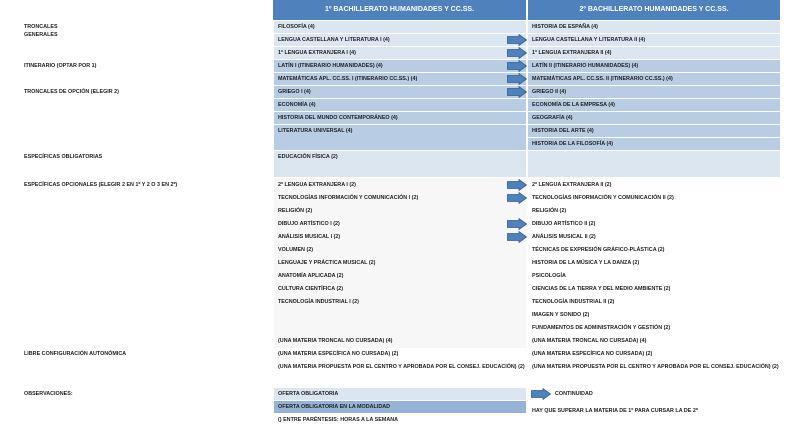  What do you see at coordinates (338, 354) in the screenshot?
I see `subject-first-year: (UNA MATERIA ESPECÍFICA NO CURSADA) (2)` at bounding box center [338, 354].